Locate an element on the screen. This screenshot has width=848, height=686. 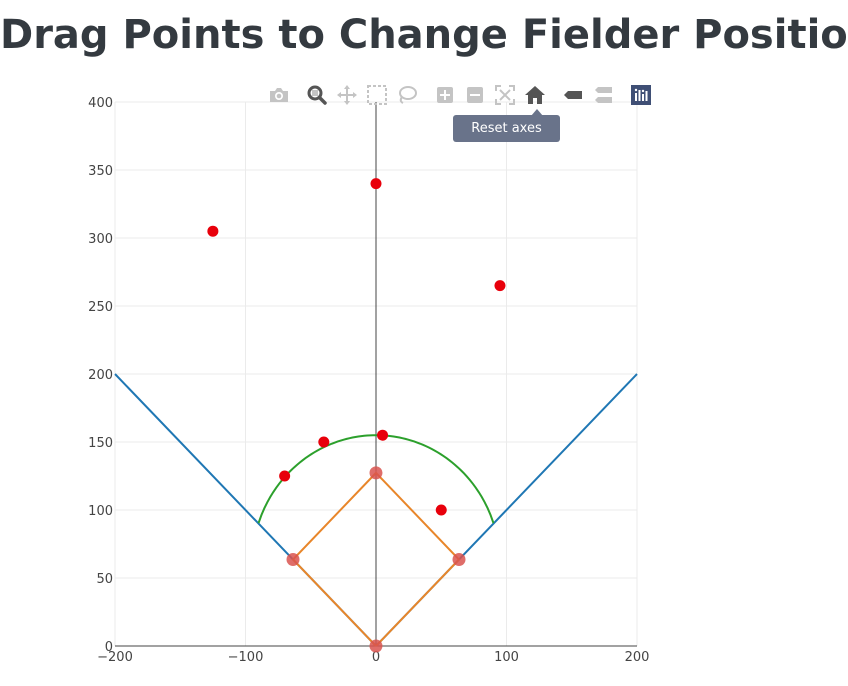
spike-lines-icon is located at coordinates (573, 95).